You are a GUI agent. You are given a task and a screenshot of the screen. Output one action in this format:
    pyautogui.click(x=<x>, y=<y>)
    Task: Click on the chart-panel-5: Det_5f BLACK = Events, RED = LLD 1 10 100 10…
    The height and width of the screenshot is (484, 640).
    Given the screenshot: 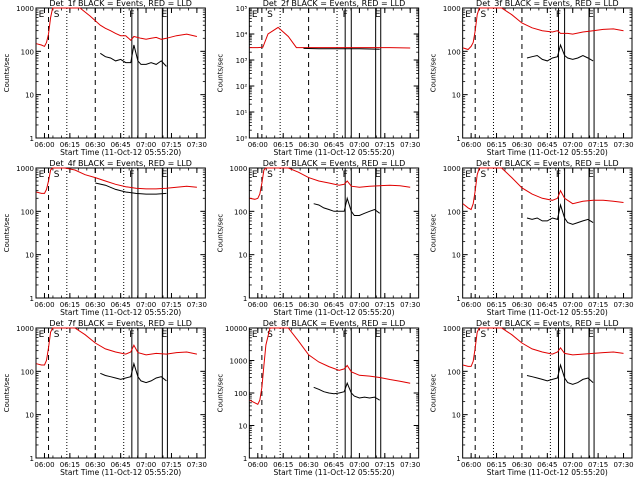 What is the action you would take?
    pyautogui.click(x=318, y=238)
    